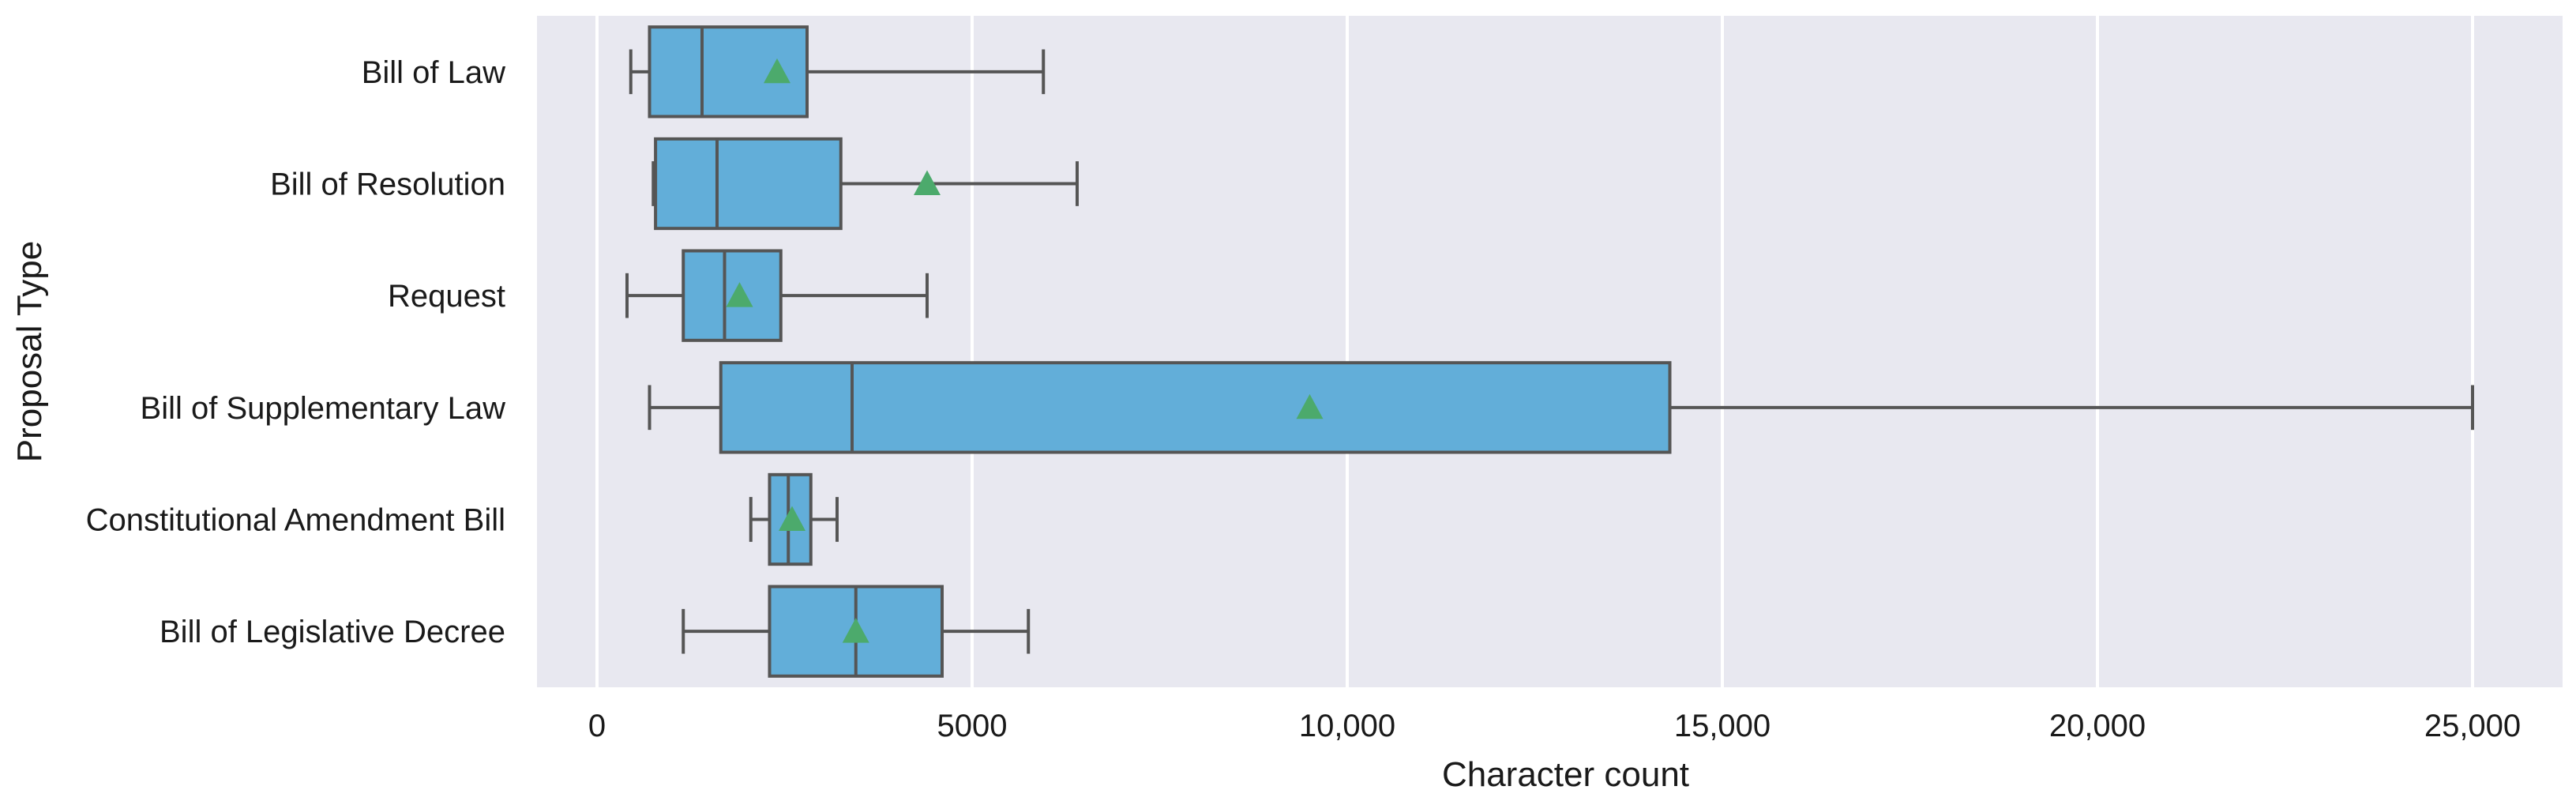  What do you see at coordinates (1347, 726) in the screenshot?
I see `x-tick-label: 10,000` at bounding box center [1347, 726].